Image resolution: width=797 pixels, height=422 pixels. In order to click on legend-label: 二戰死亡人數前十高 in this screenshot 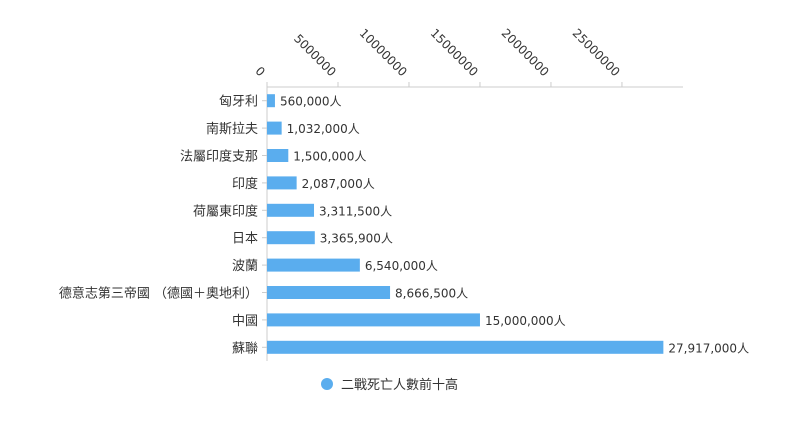, I will do `click(399, 385)`.